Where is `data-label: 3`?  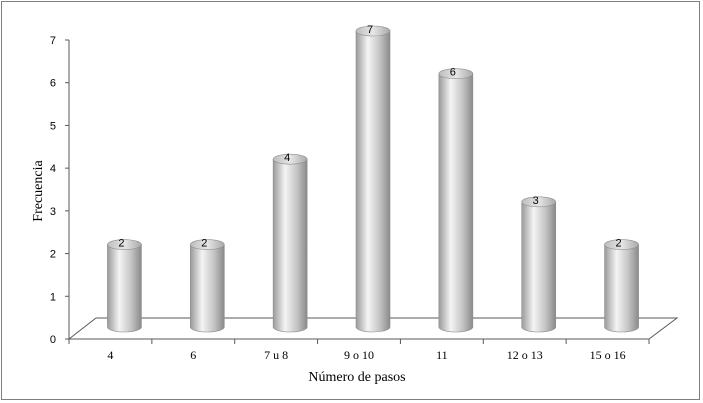 data-label: 3 is located at coordinates (536, 201).